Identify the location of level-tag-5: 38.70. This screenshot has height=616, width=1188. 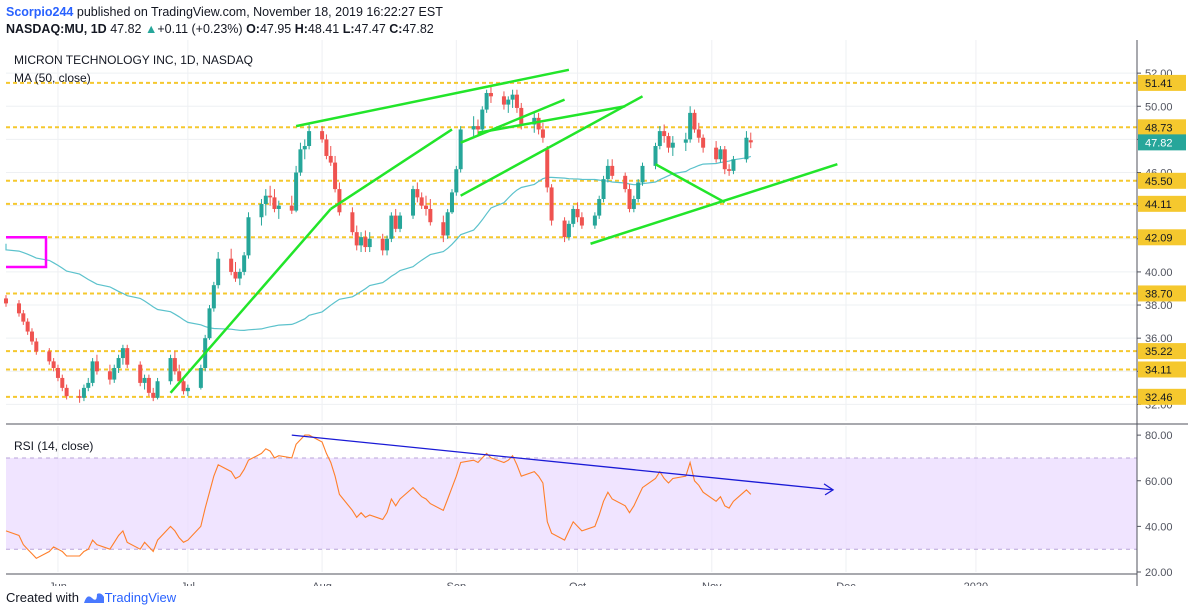
(1159, 294).